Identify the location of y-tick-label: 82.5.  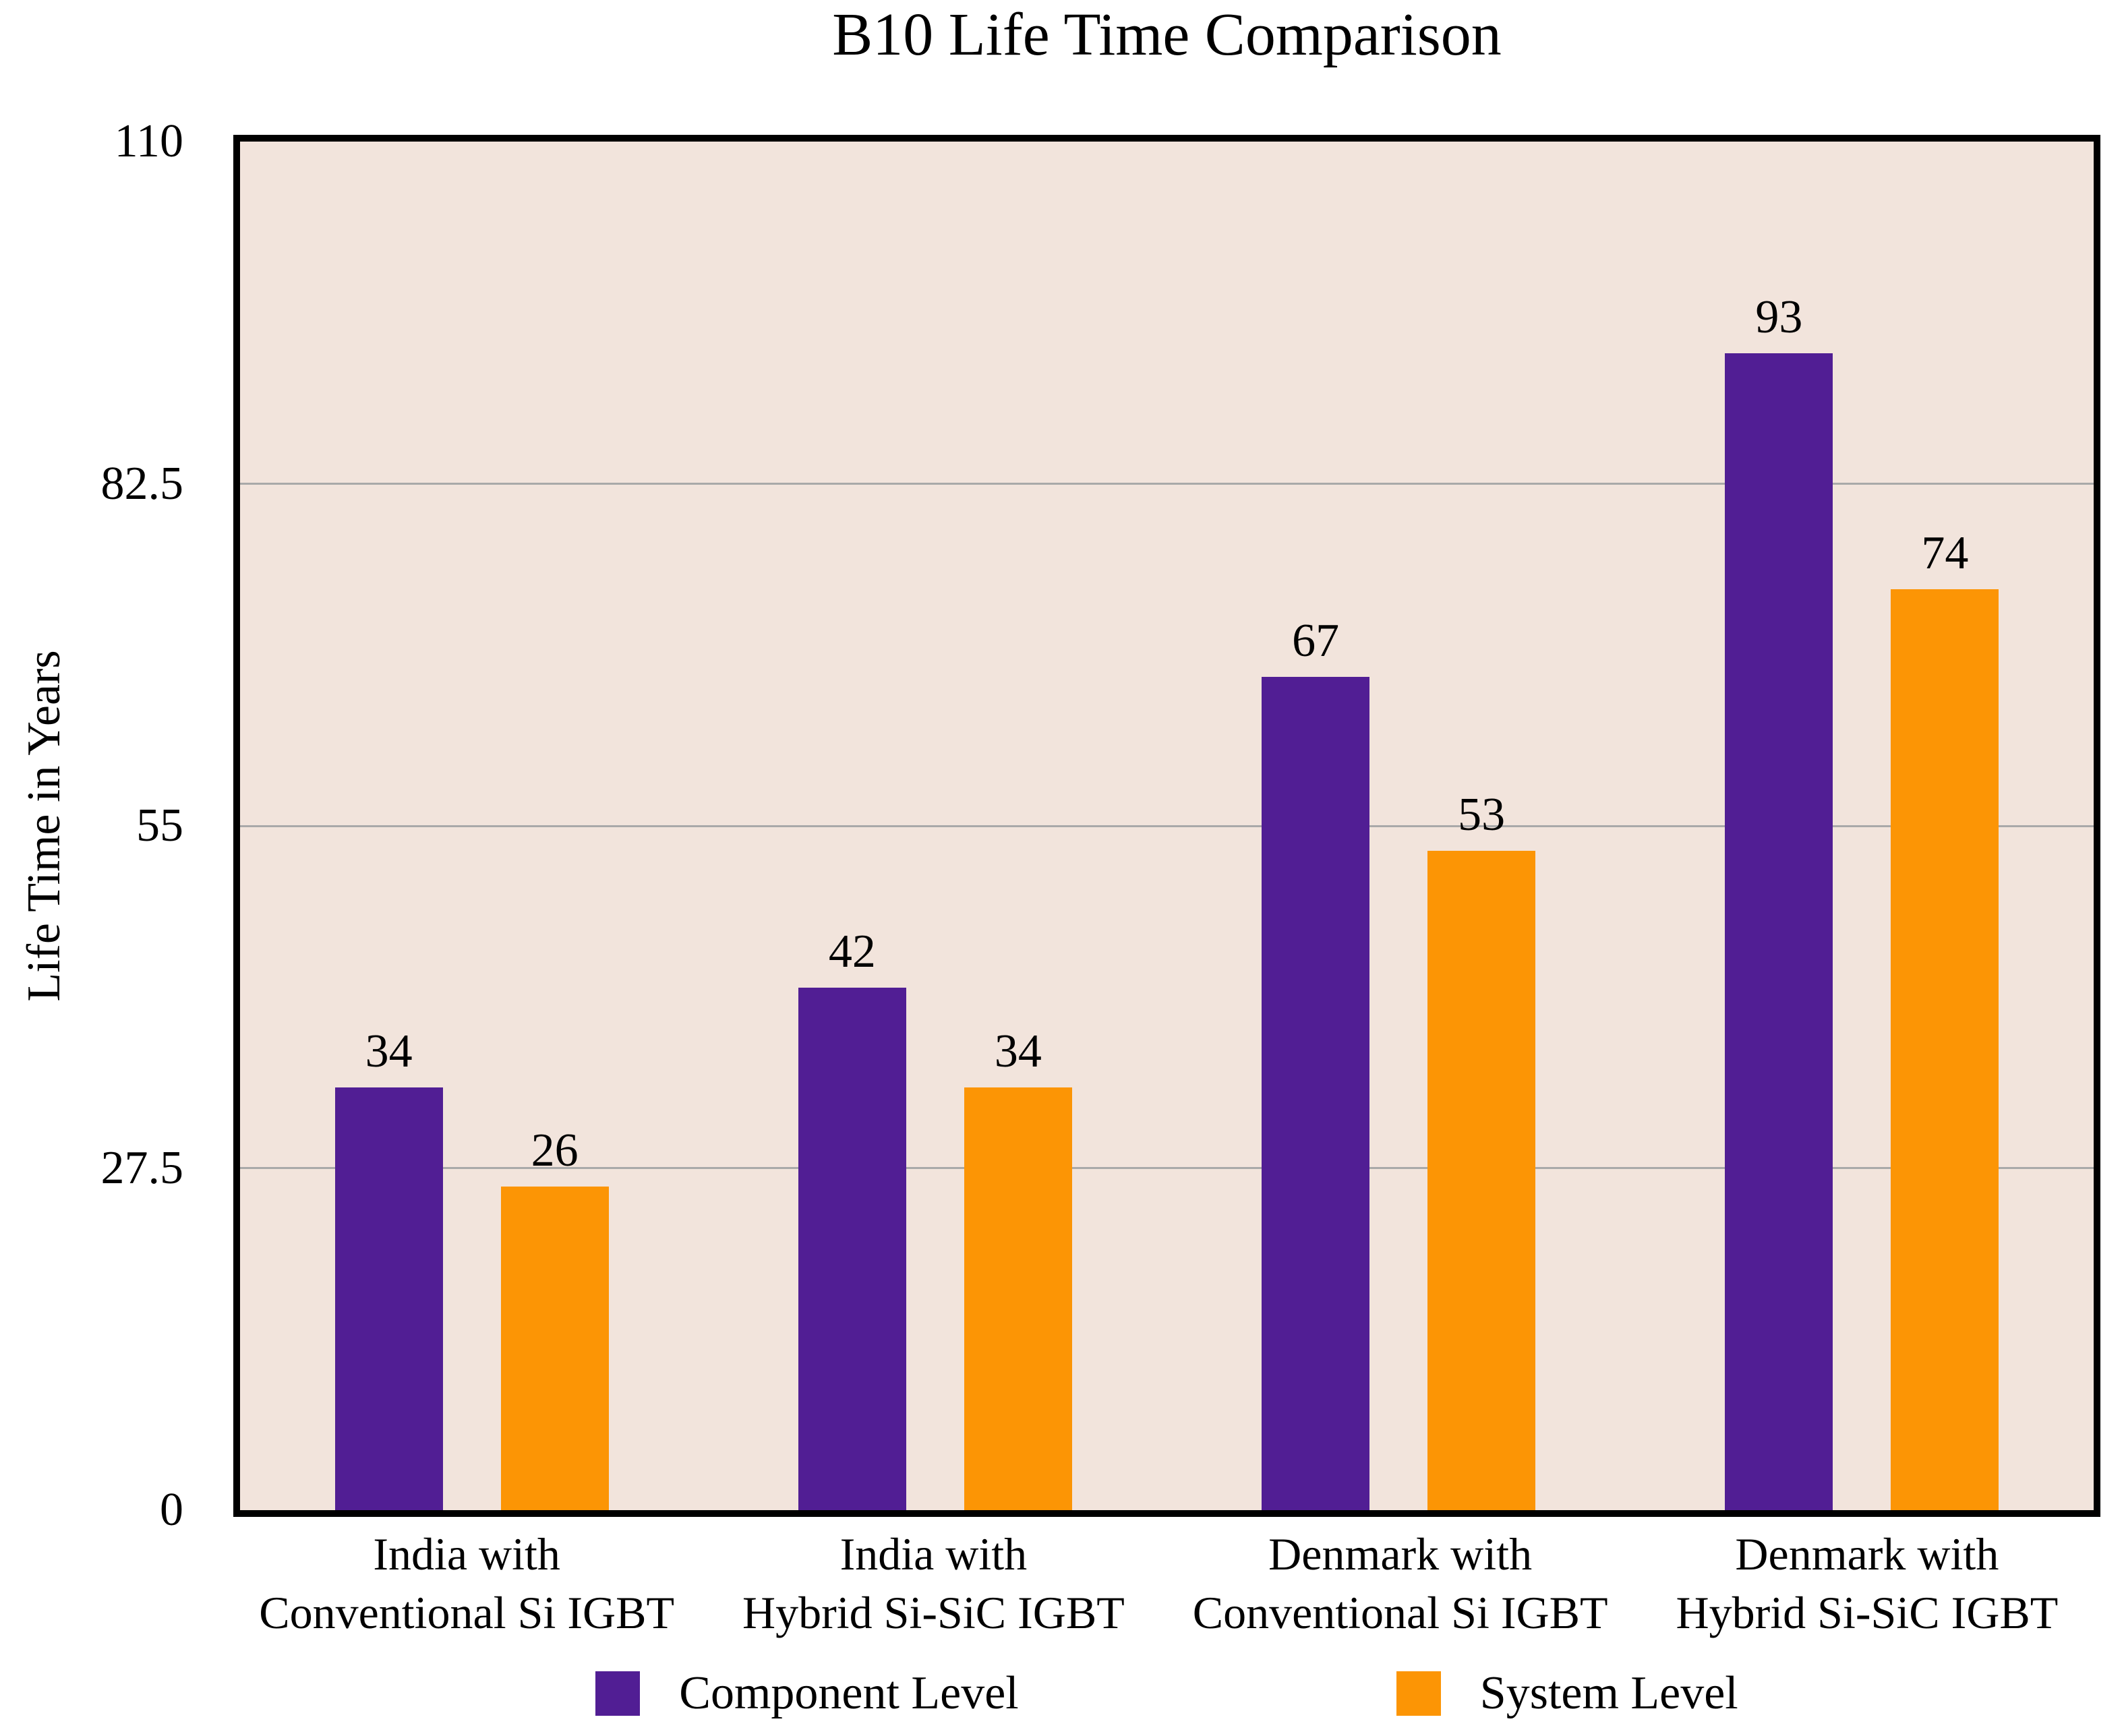
(142, 483).